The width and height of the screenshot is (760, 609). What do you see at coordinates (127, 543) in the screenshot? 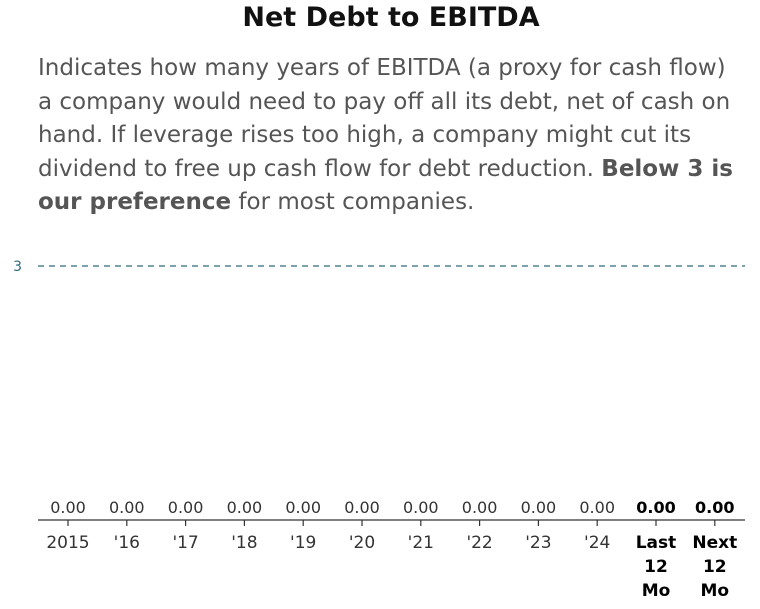
I see `x-tick-label: '16` at bounding box center [127, 543].